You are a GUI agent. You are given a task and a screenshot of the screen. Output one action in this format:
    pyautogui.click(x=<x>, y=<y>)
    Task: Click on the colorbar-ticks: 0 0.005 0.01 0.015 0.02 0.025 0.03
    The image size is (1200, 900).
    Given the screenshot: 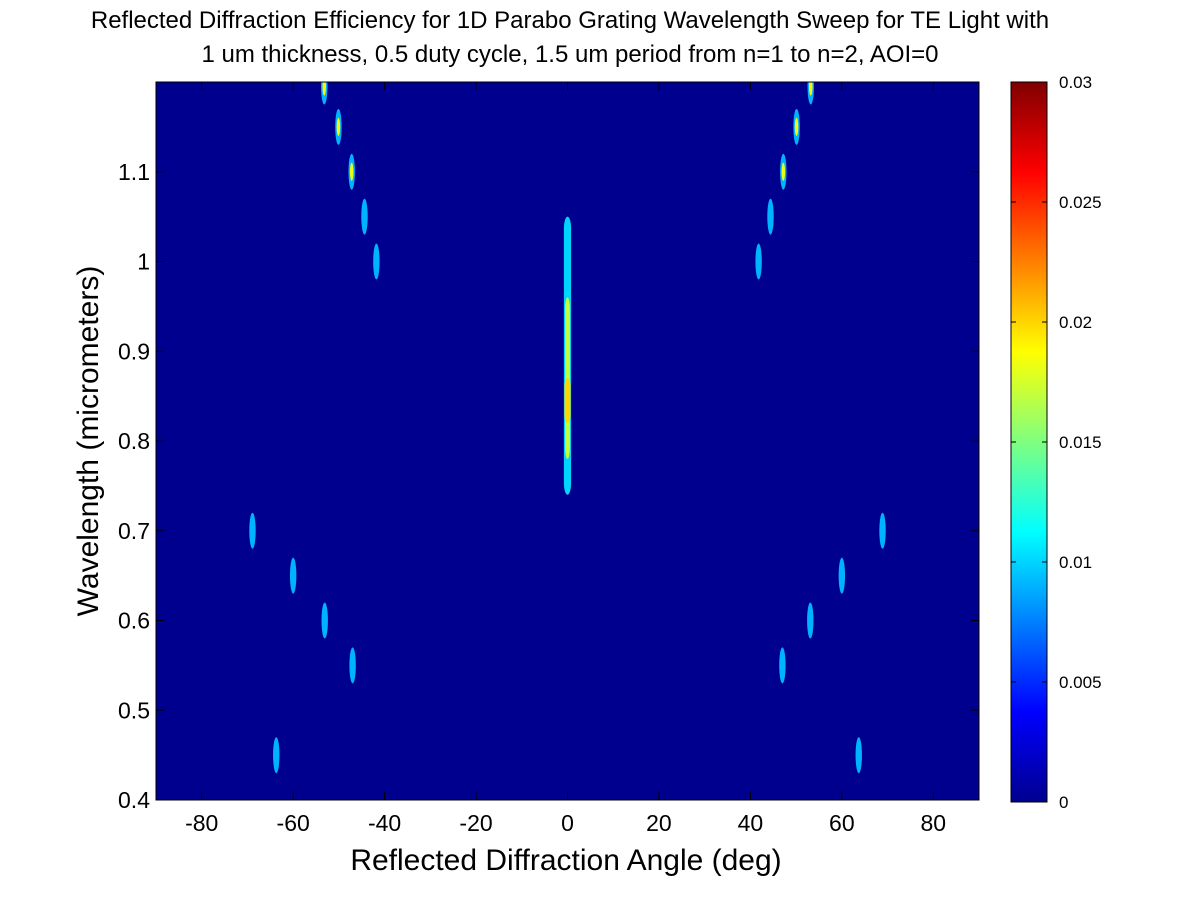 What is the action you would take?
    pyautogui.click(x=1056, y=442)
    